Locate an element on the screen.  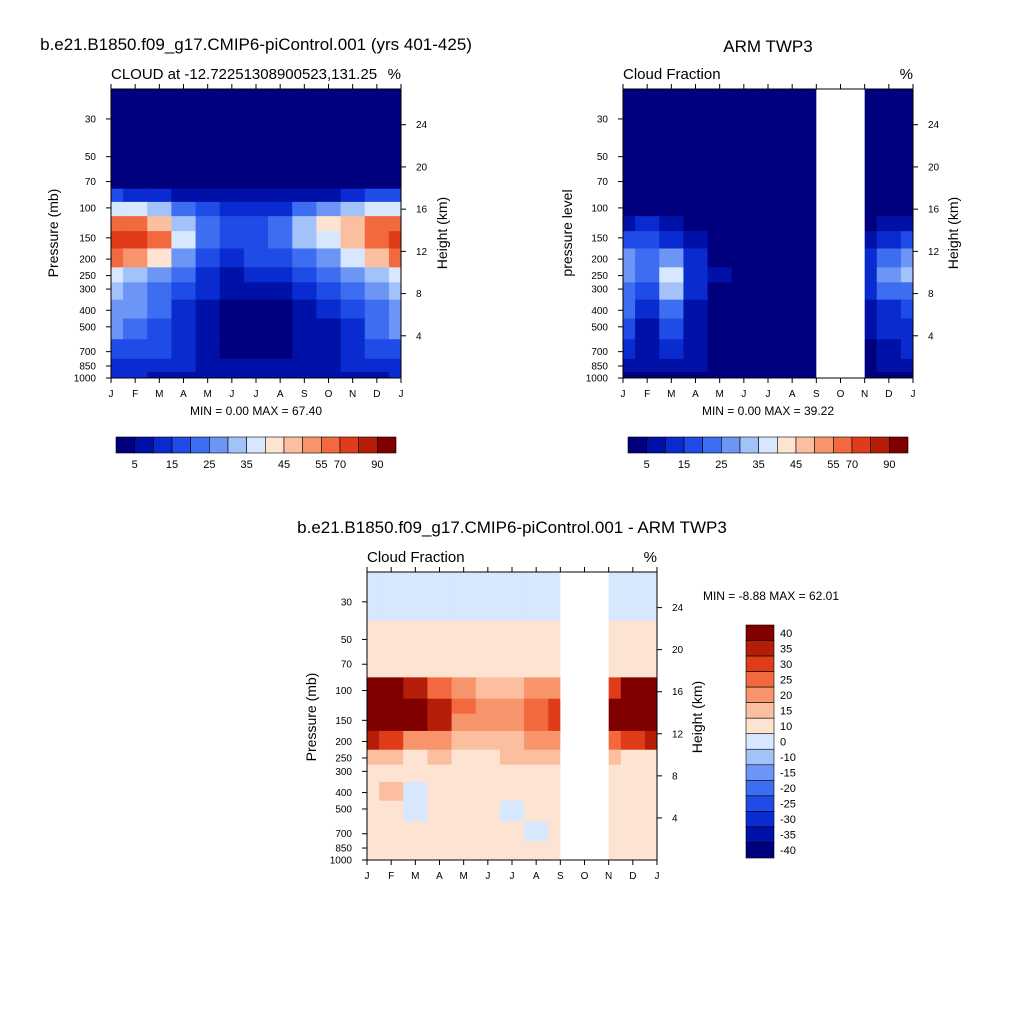
colorbar-tick-label: -20 is located at coordinates (788, 789).